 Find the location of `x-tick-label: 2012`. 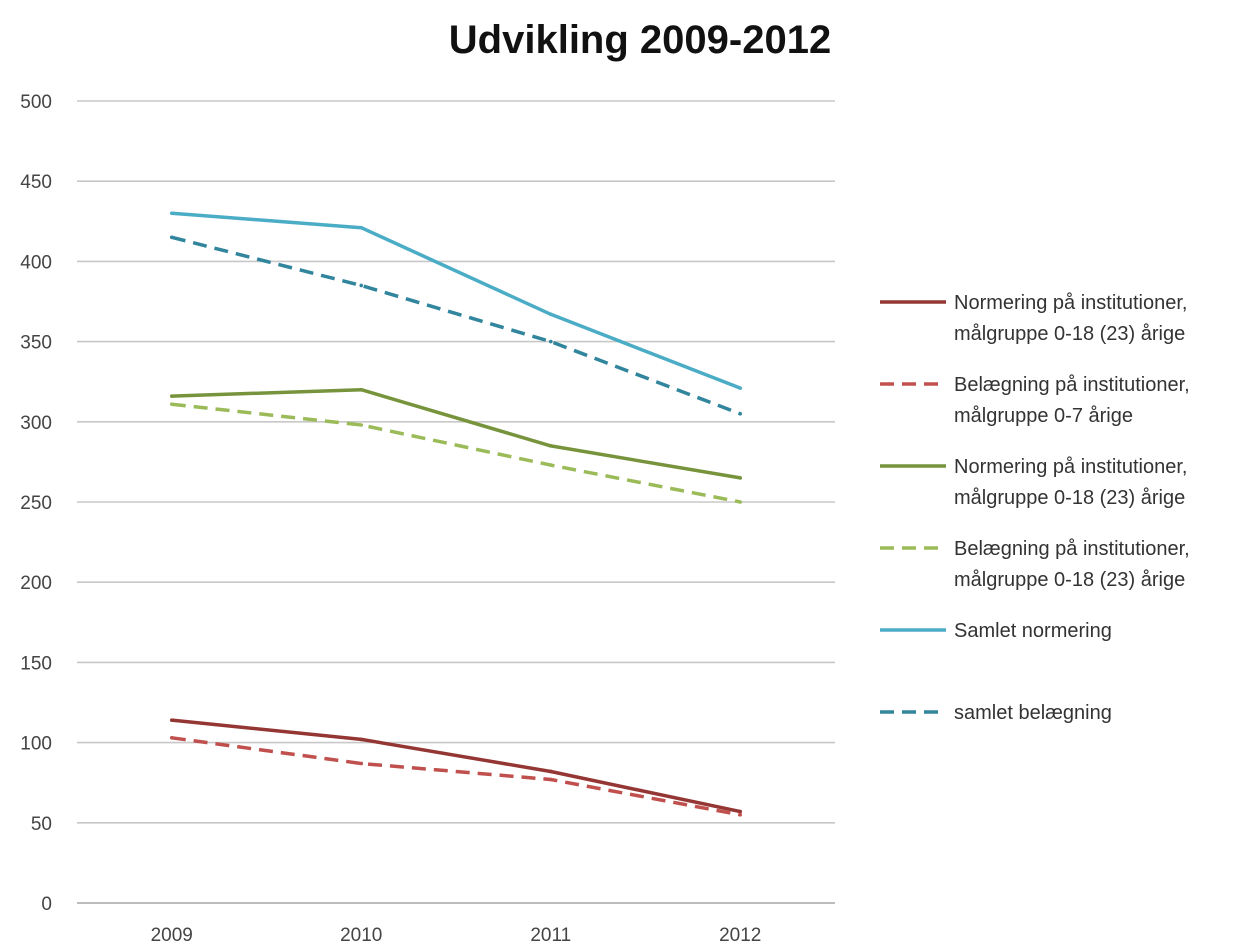

x-tick-label: 2012 is located at coordinates (740, 935).